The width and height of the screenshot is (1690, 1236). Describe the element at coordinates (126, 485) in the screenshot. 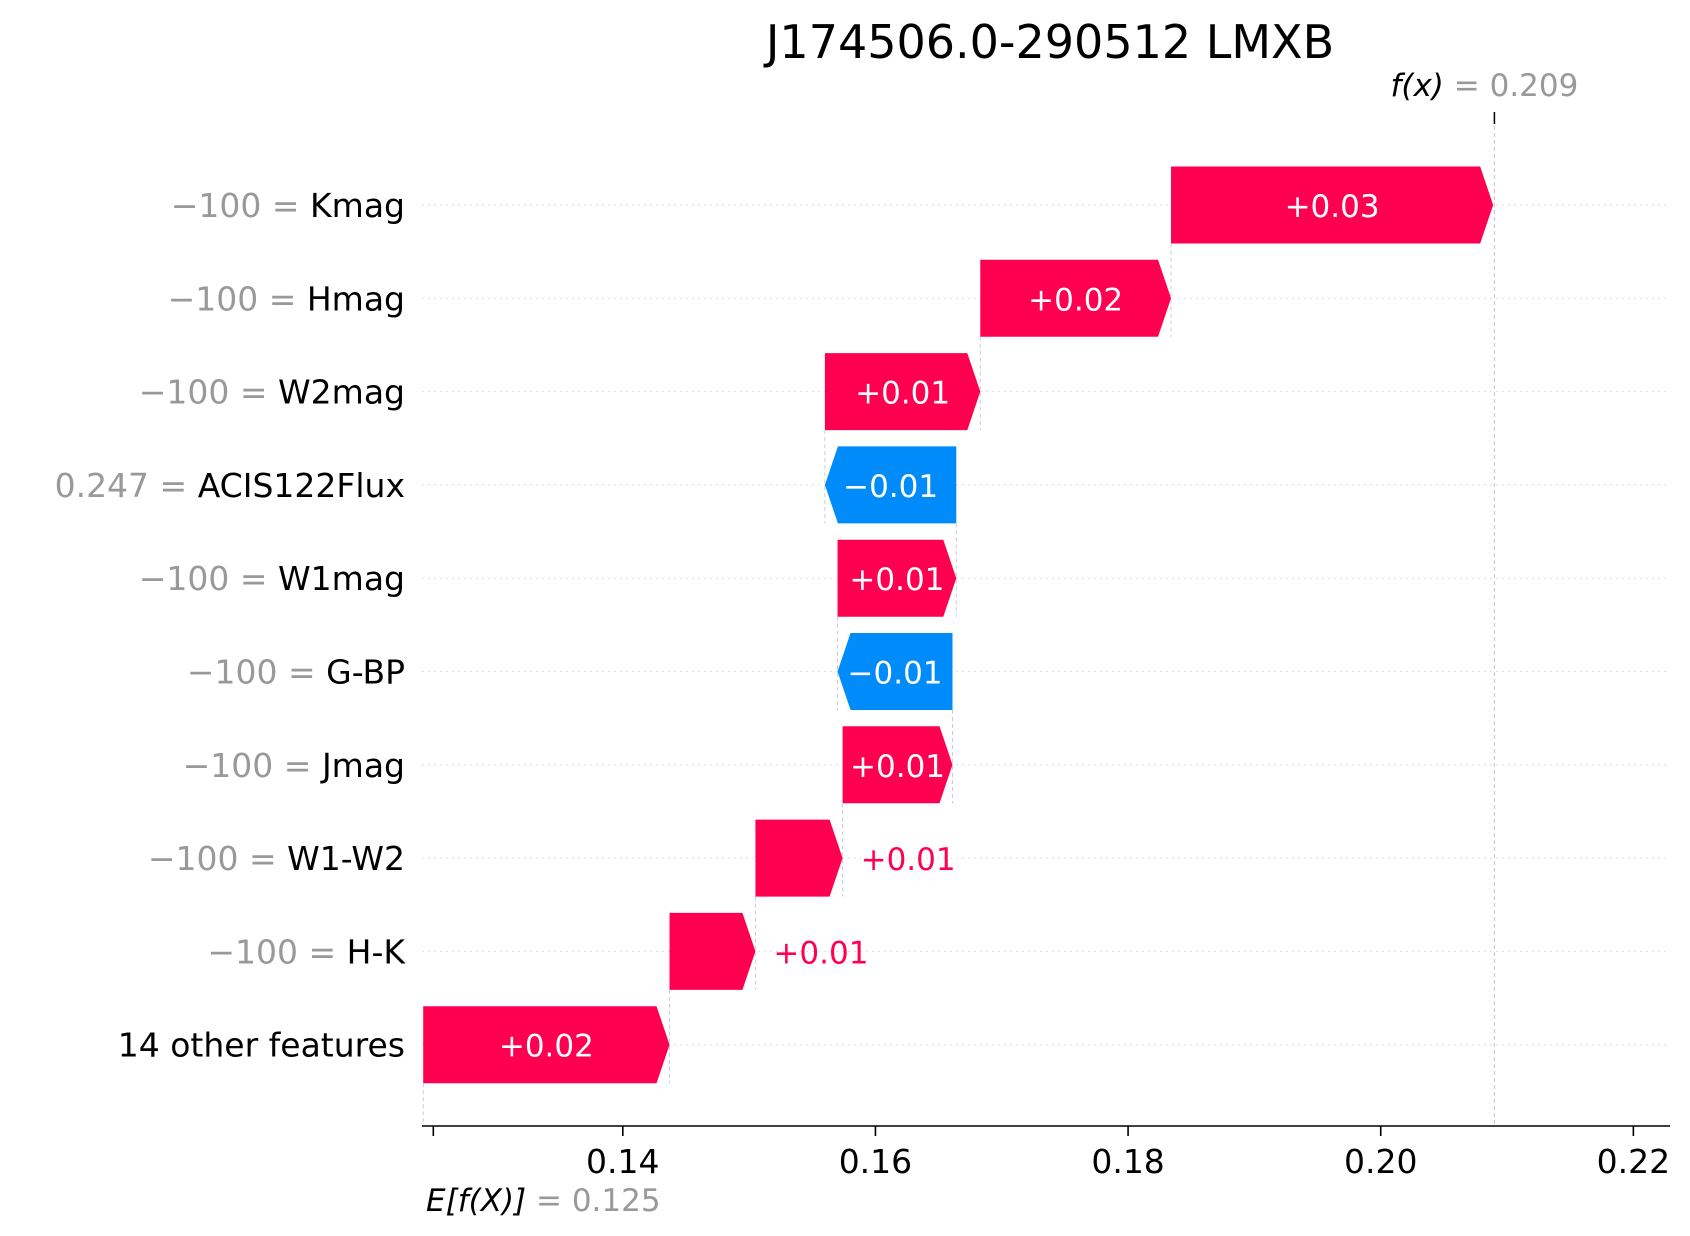

I see `feature-value: 0.247 =` at that location.